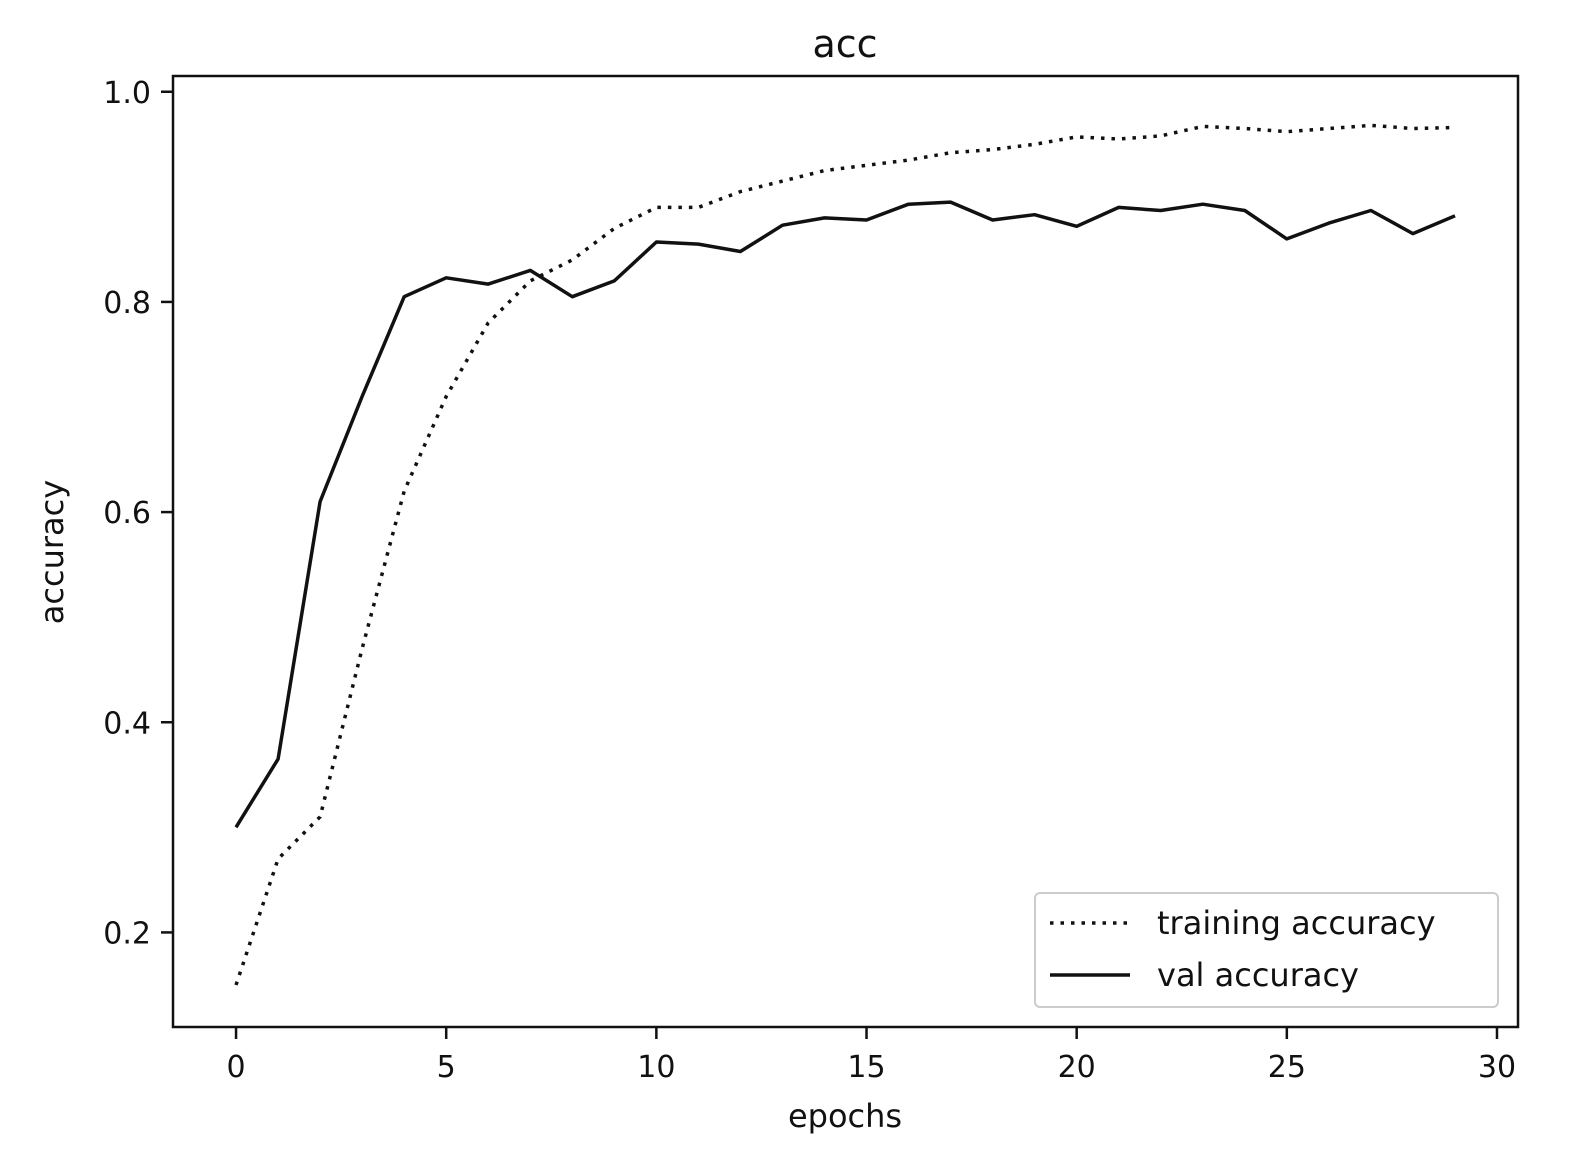 The height and width of the screenshot is (1175, 1593). I want to click on chart-title: acc, so click(844, 44).